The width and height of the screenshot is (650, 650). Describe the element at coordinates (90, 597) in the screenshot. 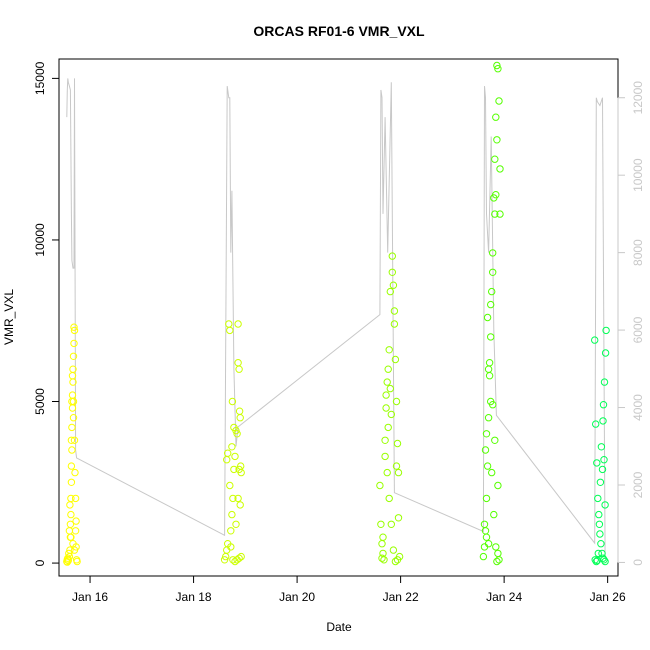

I see `x-tick-label: Jan 16` at that location.